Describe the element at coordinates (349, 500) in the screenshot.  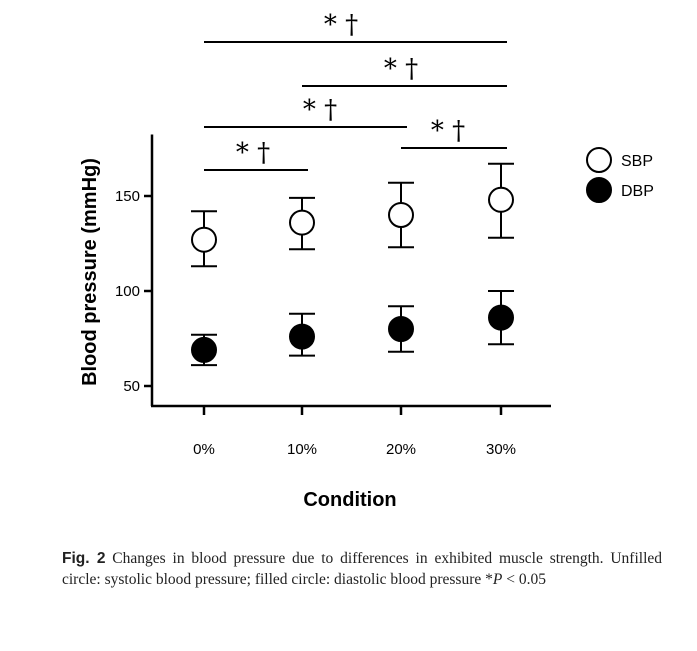
I see `x-axis-title: Condition` at that location.